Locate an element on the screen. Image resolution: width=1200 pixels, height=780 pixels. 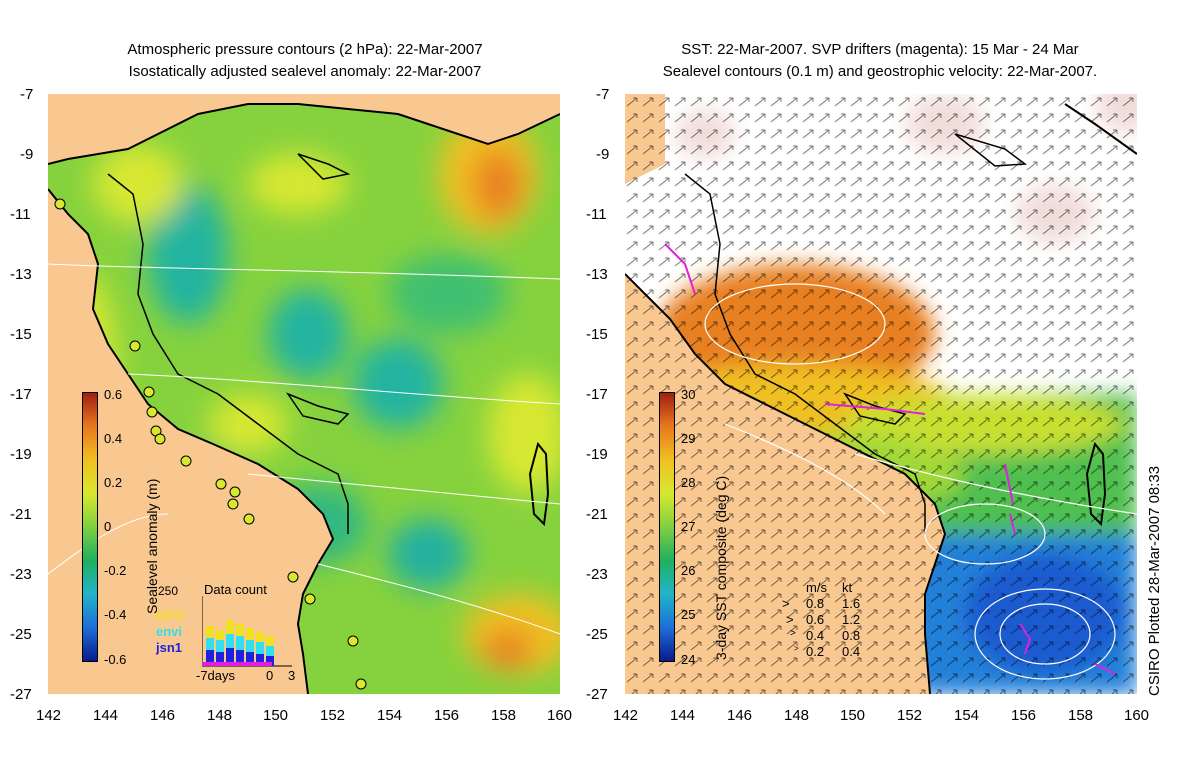
left-lon-tick: 152 is located at coordinates (333, 715).